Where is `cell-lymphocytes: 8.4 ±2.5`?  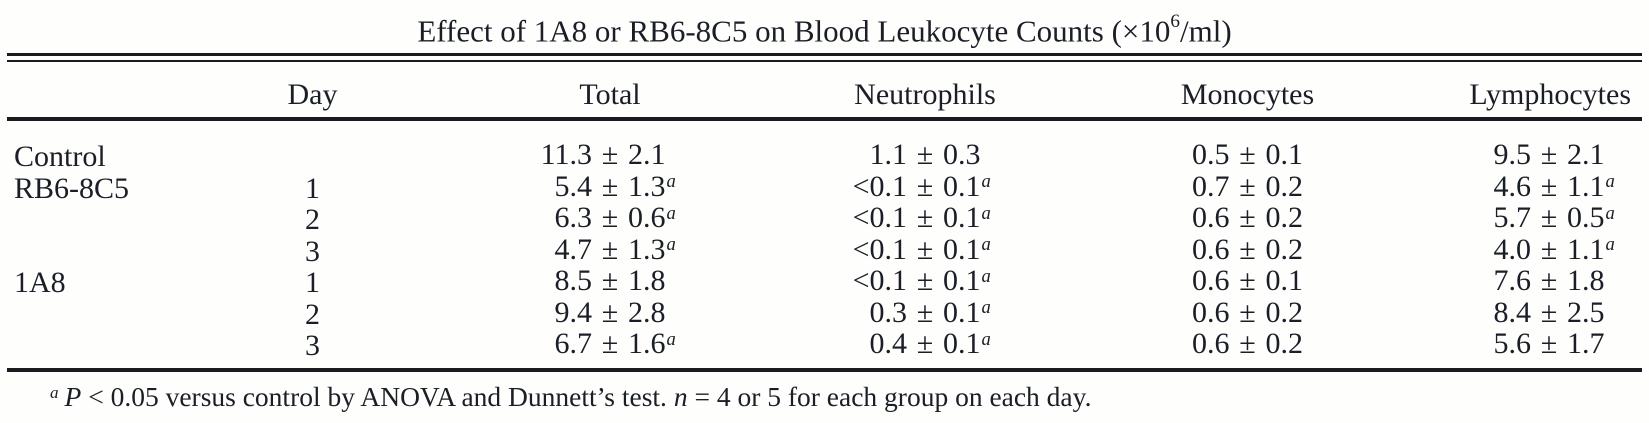
cell-lymphocytes: 8.4 ±2.5 is located at coordinates (1549, 312).